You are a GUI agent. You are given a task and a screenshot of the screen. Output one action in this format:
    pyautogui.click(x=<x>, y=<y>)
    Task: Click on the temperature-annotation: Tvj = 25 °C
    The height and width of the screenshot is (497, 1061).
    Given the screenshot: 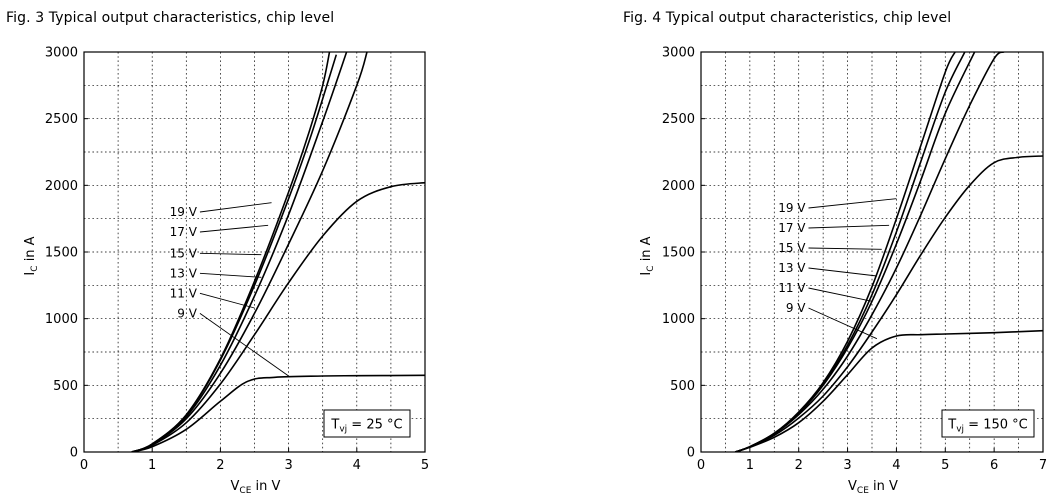 What is the action you would take?
    pyautogui.click(x=367, y=423)
    